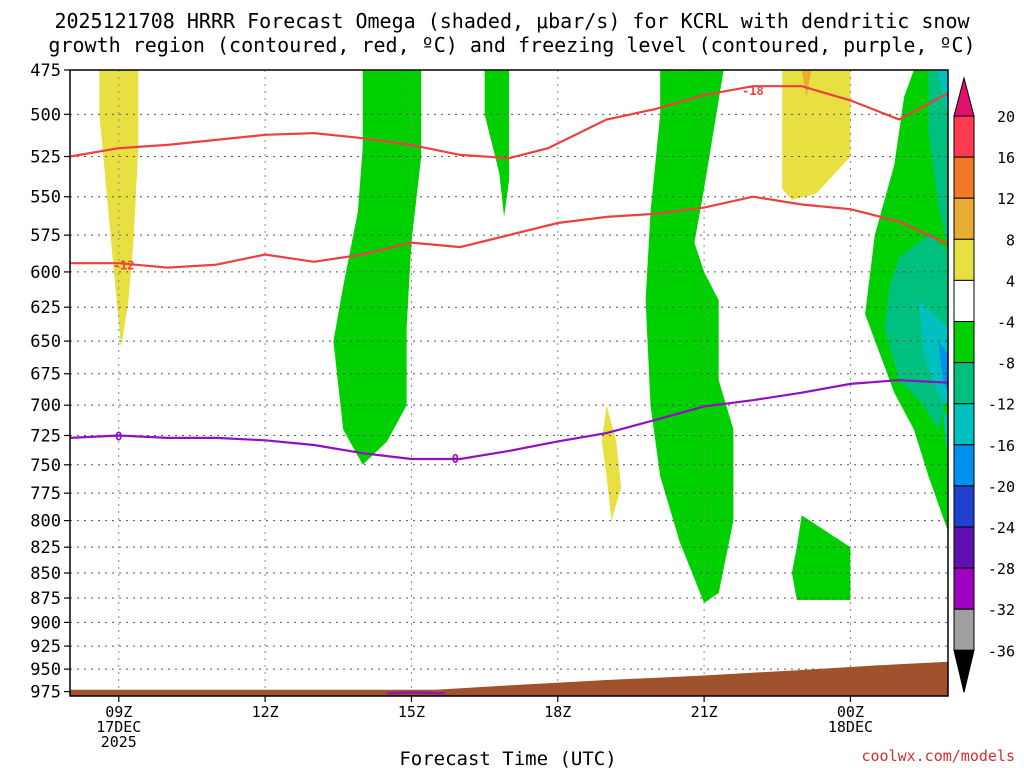 The height and width of the screenshot is (768, 1024). What do you see at coordinates (1006, 364) in the screenshot?
I see `colorbar-tick-label: -8` at bounding box center [1006, 364].